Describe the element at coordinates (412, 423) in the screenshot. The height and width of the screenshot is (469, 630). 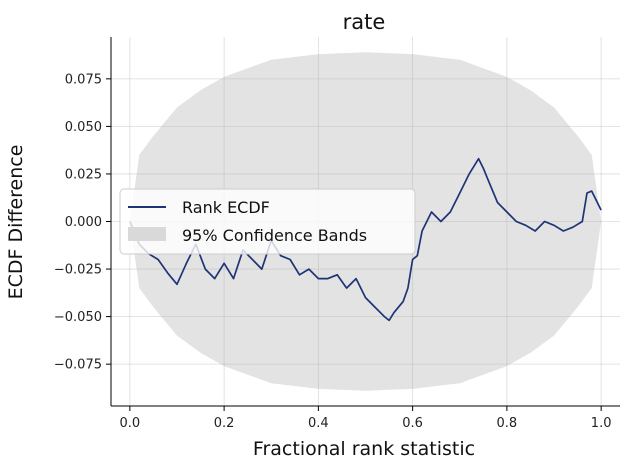
I see `x-tick-label: 0.6` at that location.